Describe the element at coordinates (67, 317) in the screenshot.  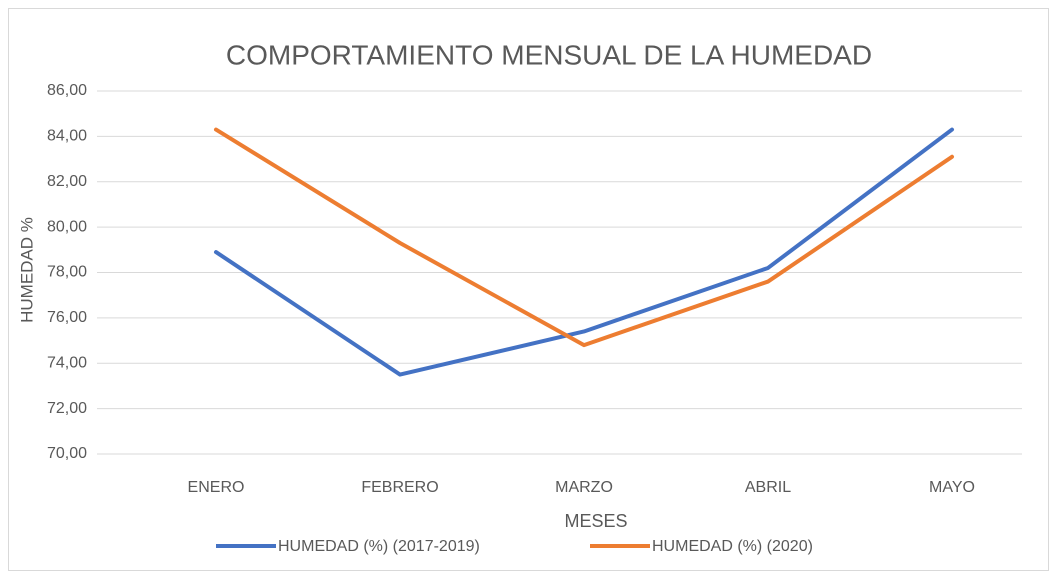
I see `y-tick-label: 76,00` at that location.